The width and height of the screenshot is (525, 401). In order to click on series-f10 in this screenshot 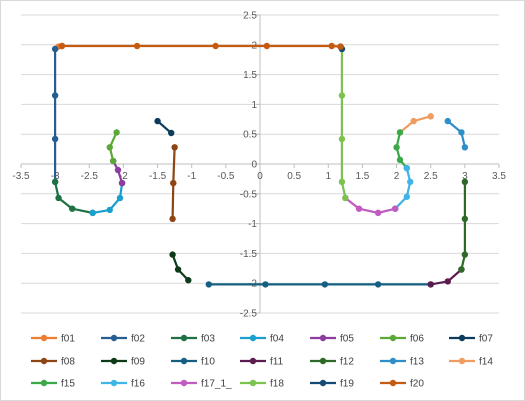, I will do `click(319, 284)`.